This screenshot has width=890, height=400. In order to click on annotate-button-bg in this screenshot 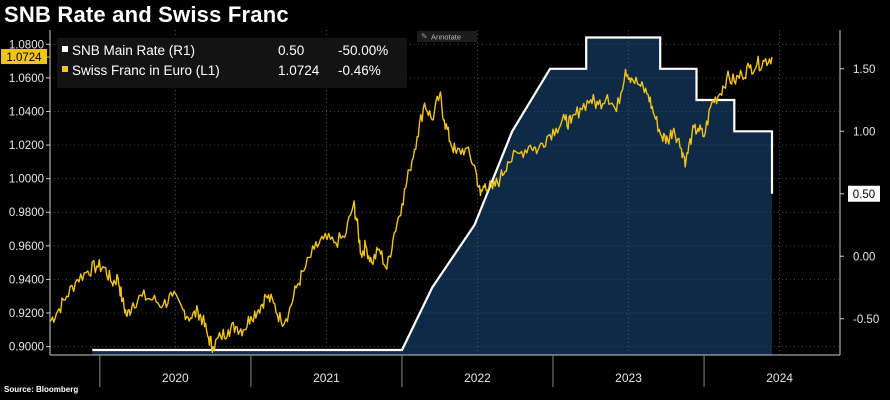, I will do `click(447, 36)`.